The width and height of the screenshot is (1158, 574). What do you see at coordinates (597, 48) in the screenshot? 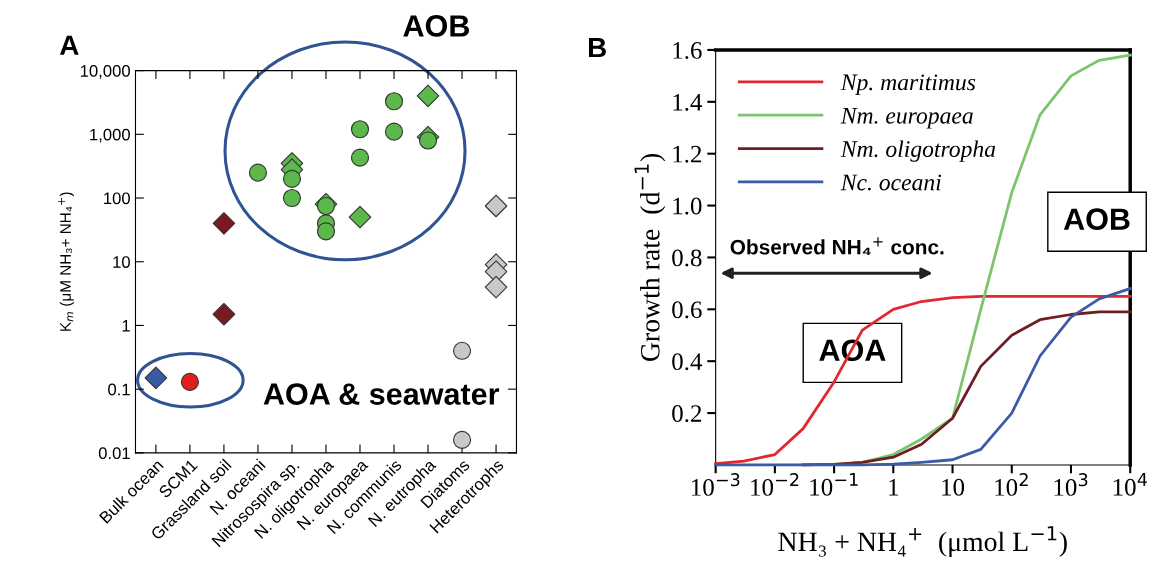
I see `chart-title: B` at bounding box center [597, 48].